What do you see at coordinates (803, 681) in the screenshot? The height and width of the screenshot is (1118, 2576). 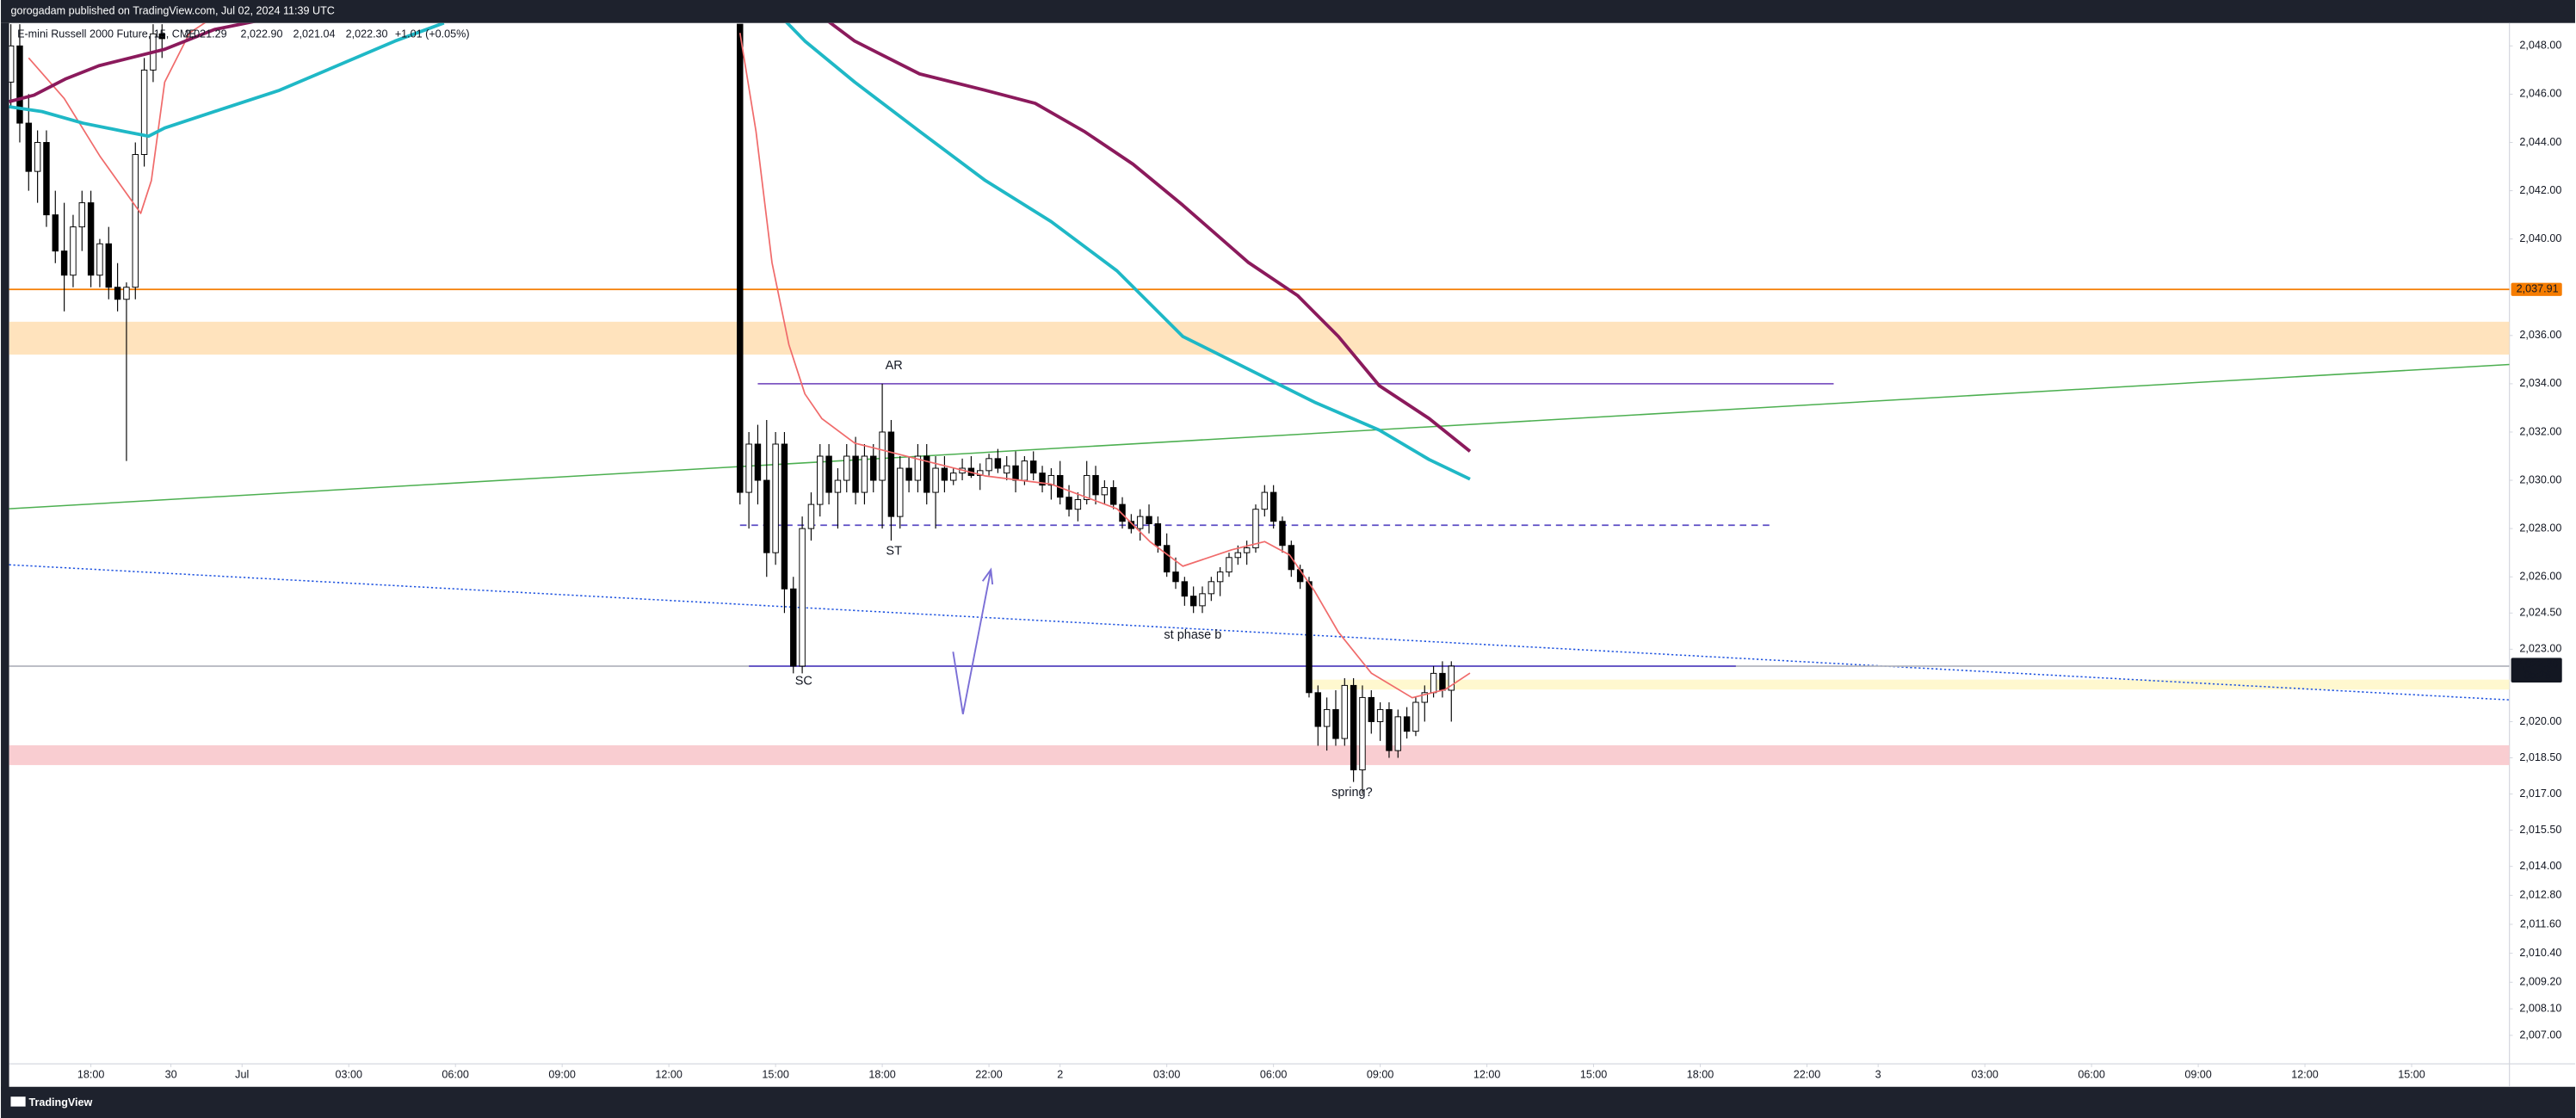 I see `annotation: SC` at bounding box center [803, 681].